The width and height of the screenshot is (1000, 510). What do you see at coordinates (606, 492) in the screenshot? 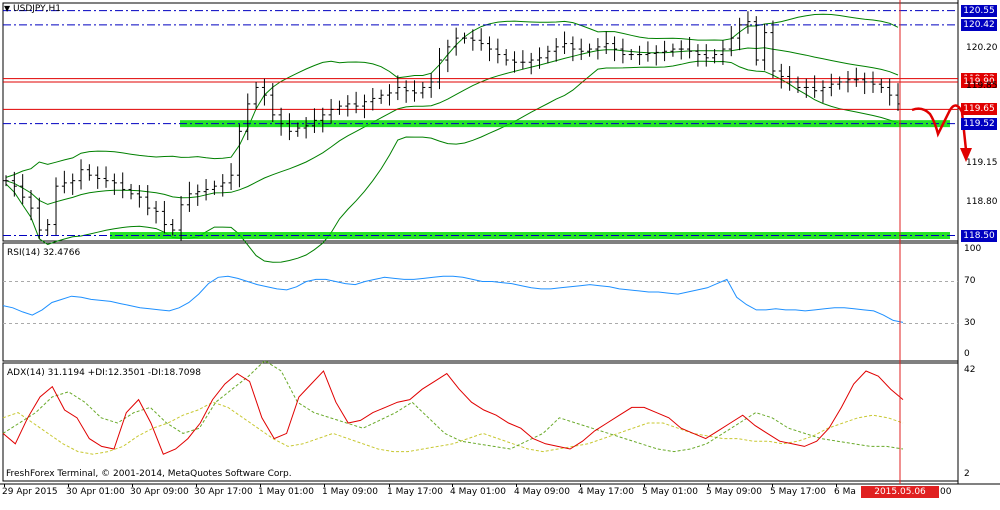
I see `time-label-9: 4 May 17:00` at bounding box center [606, 492].